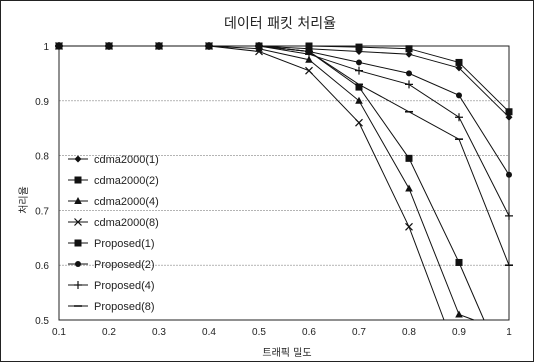 The image size is (535, 363). What do you see at coordinates (126, 223) in the screenshot?
I see `legend-label: cdma2000(8)` at bounding box center [126, 223].